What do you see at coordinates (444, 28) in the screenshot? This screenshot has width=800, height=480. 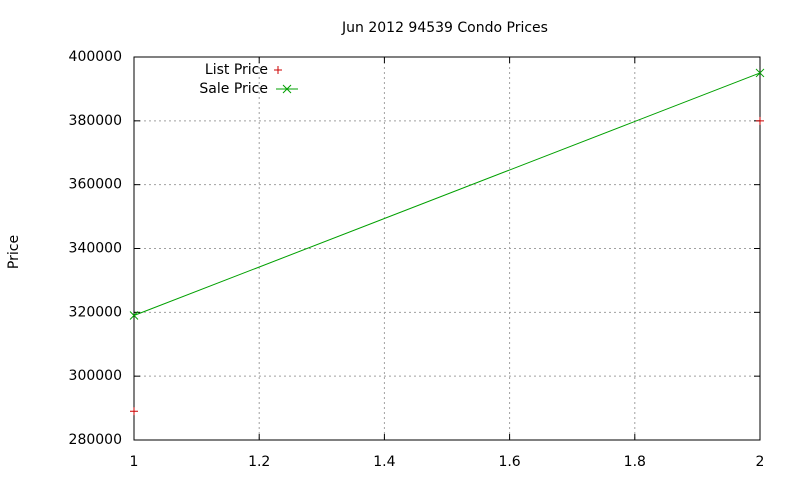 I see `chart-title: Jun 2012 94539 Condo Prices` at bounding box center [444, 28].